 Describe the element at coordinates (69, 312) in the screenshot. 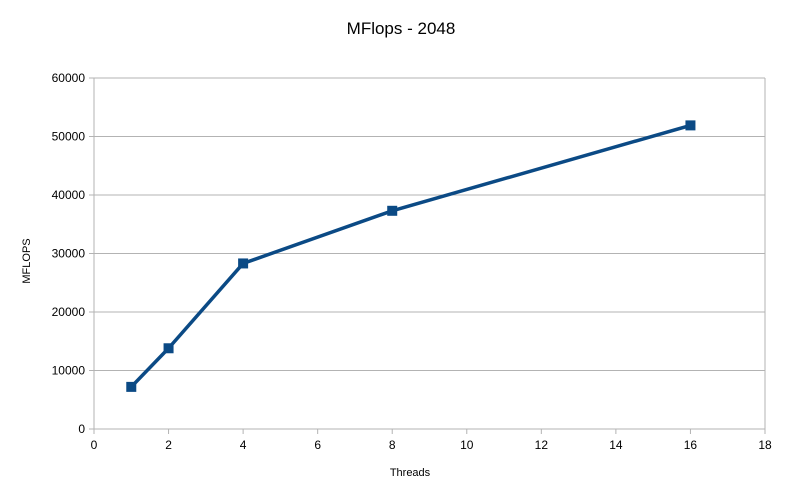

I see `y-tick-label: 20000` at that location.